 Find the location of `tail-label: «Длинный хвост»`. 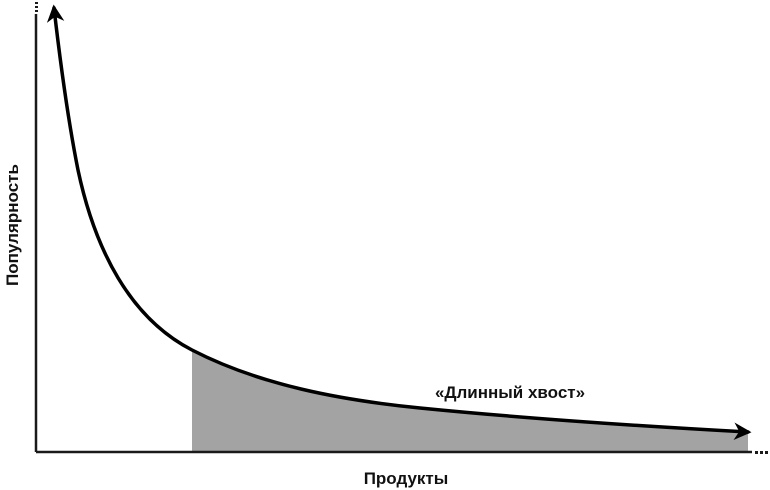

tail-label: «Длинный хвост» is located at coordinates (510, 392).